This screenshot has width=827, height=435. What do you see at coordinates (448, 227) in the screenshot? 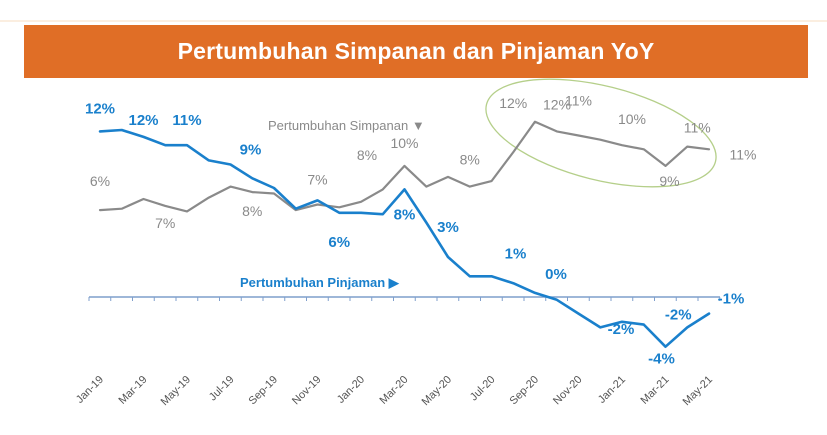
I see `data-label-pinjaman: 3%` at bounding box center [448, 227].